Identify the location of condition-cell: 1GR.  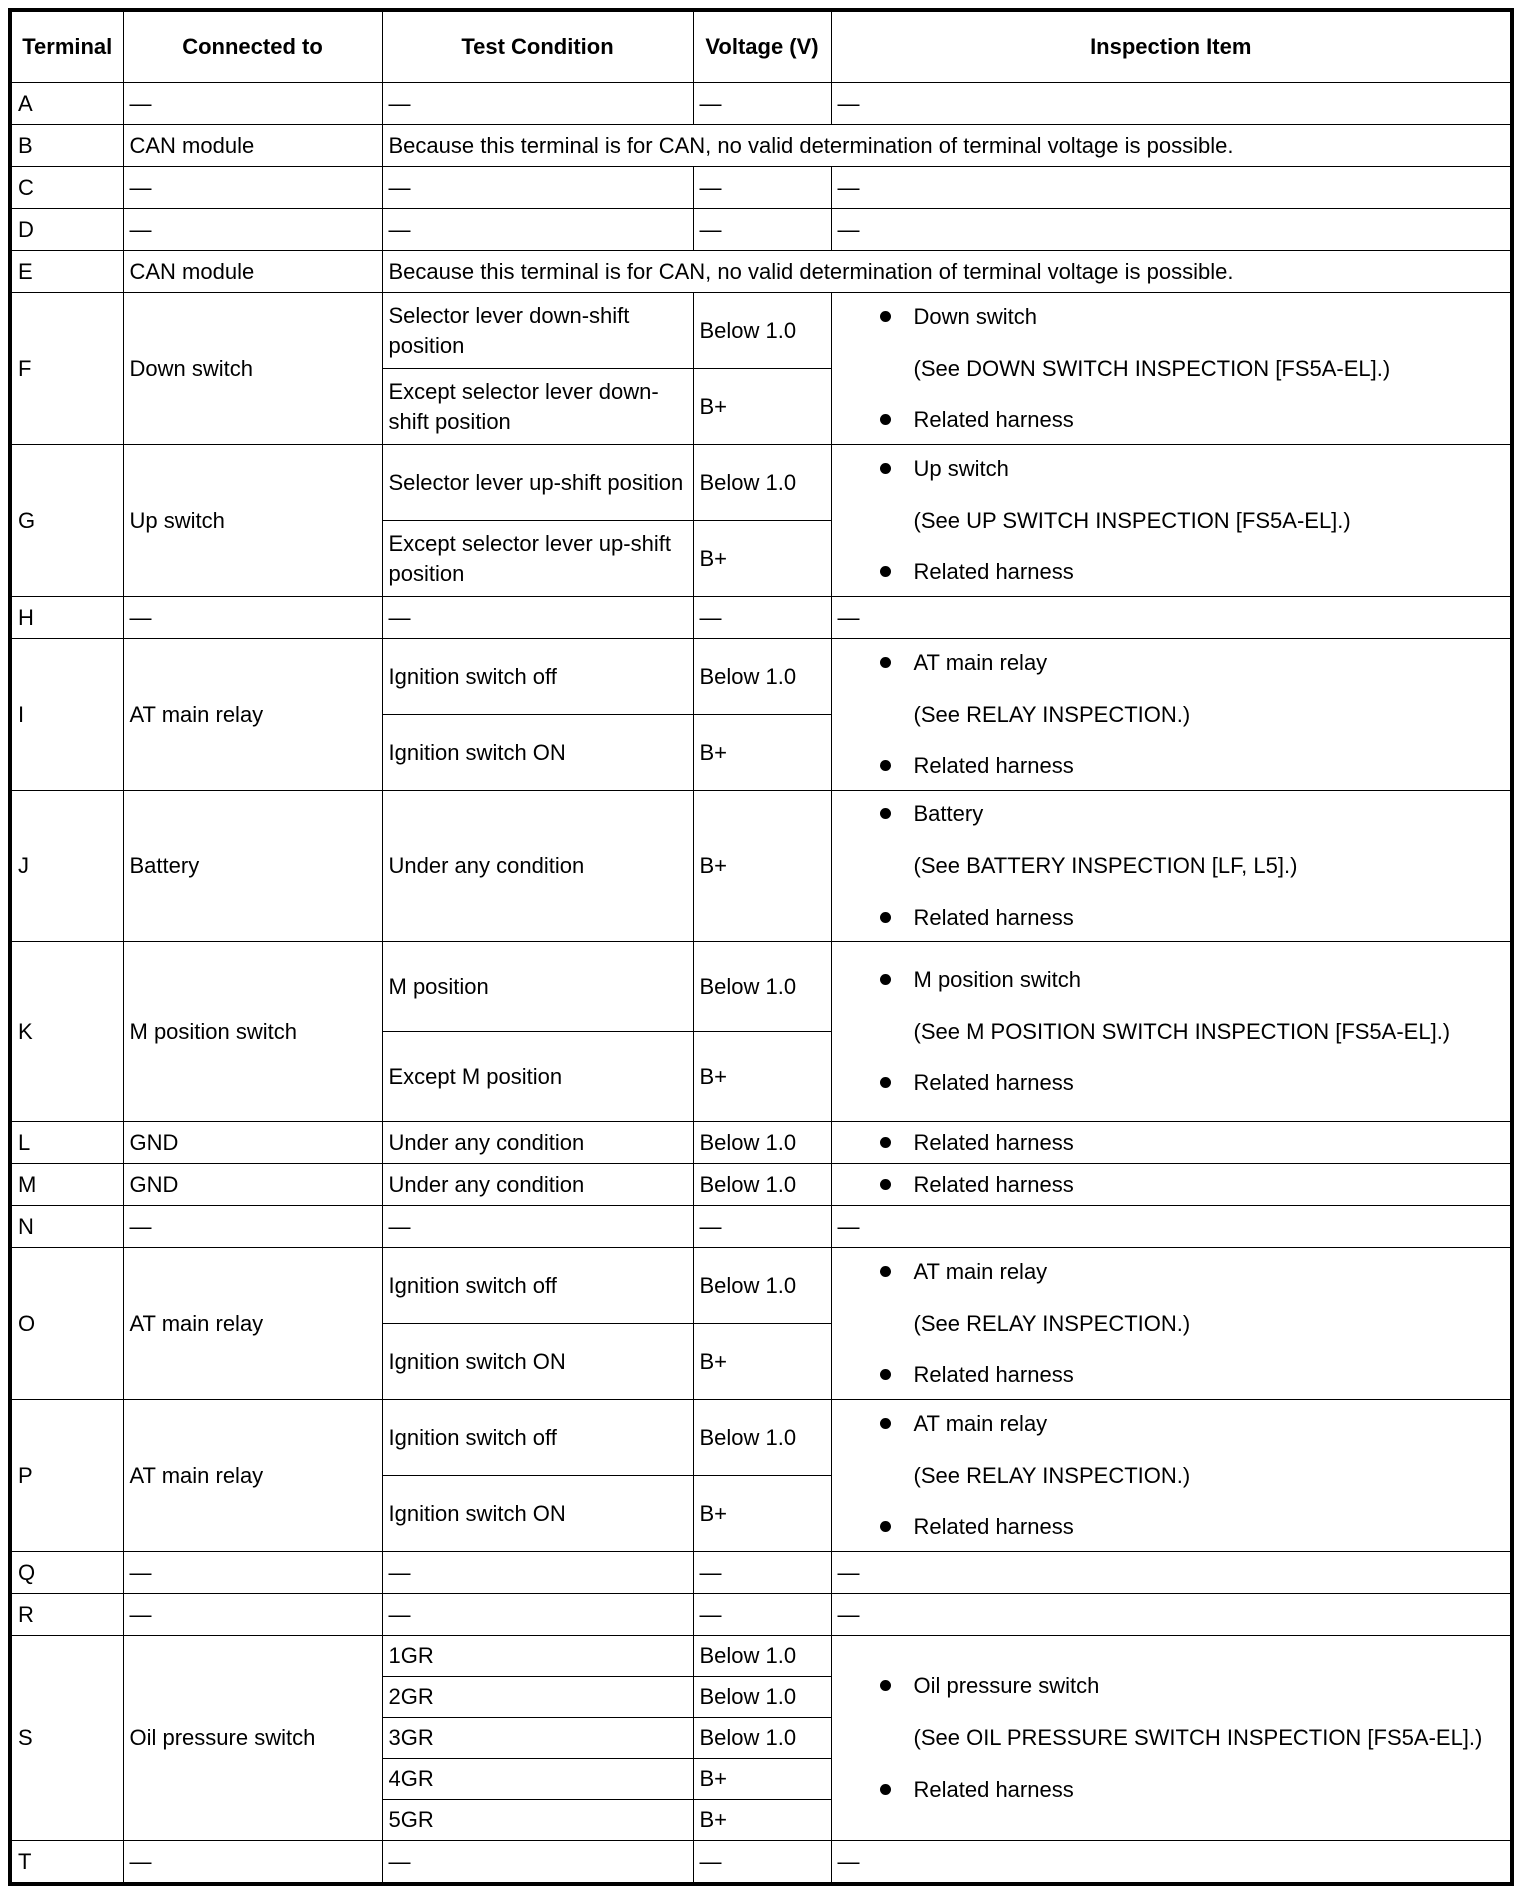
(537, 1656).